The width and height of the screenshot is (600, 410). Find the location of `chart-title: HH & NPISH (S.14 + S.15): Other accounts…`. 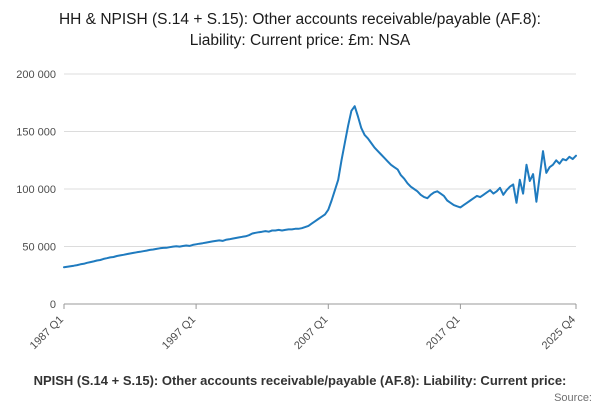

chart-title: HH & NPISH (S.14 + S.15): Other accounts… is located at coordinates (299, 30).